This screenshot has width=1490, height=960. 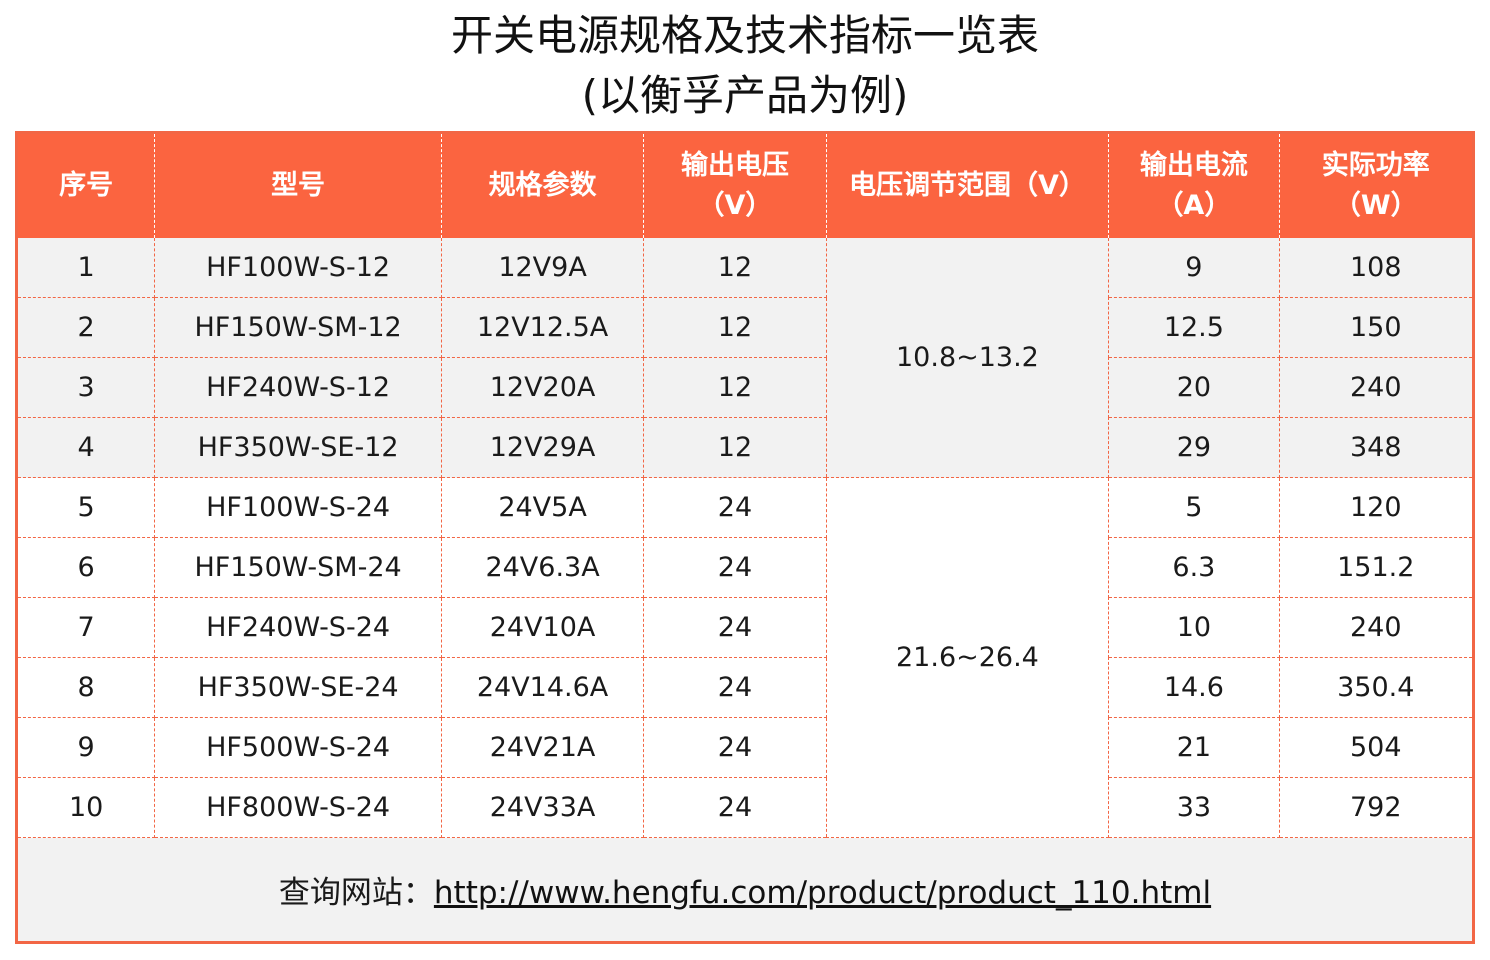 What do you see at coordinates (1194, 447) in the screenshot?
I see `cell-current: 29` at bounding box center [1194, 447].